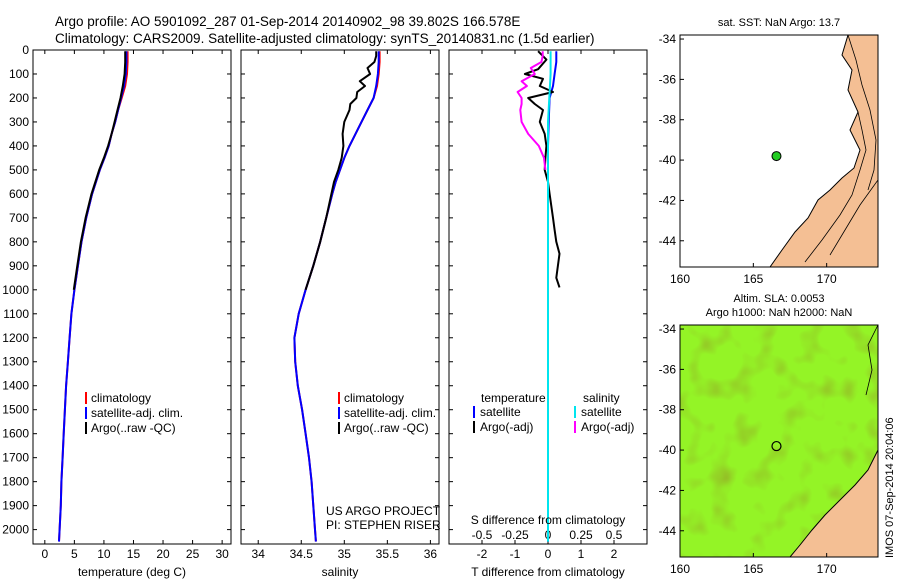 This screenshot has width=900, height=580. Describe the element at coordinates (668, 329) in the screenshot. I see `map-y-tick-label: -34` at that location.